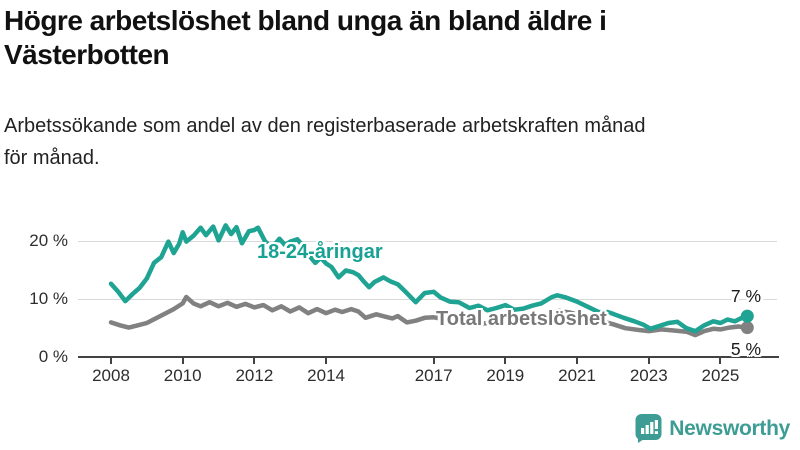 The width and height of the screenshot is (800, 450). What do you see at coordinates (745, 296) in the screenshot?
I see `end-value-youth: 7 %` at bounding box center [745, 296].